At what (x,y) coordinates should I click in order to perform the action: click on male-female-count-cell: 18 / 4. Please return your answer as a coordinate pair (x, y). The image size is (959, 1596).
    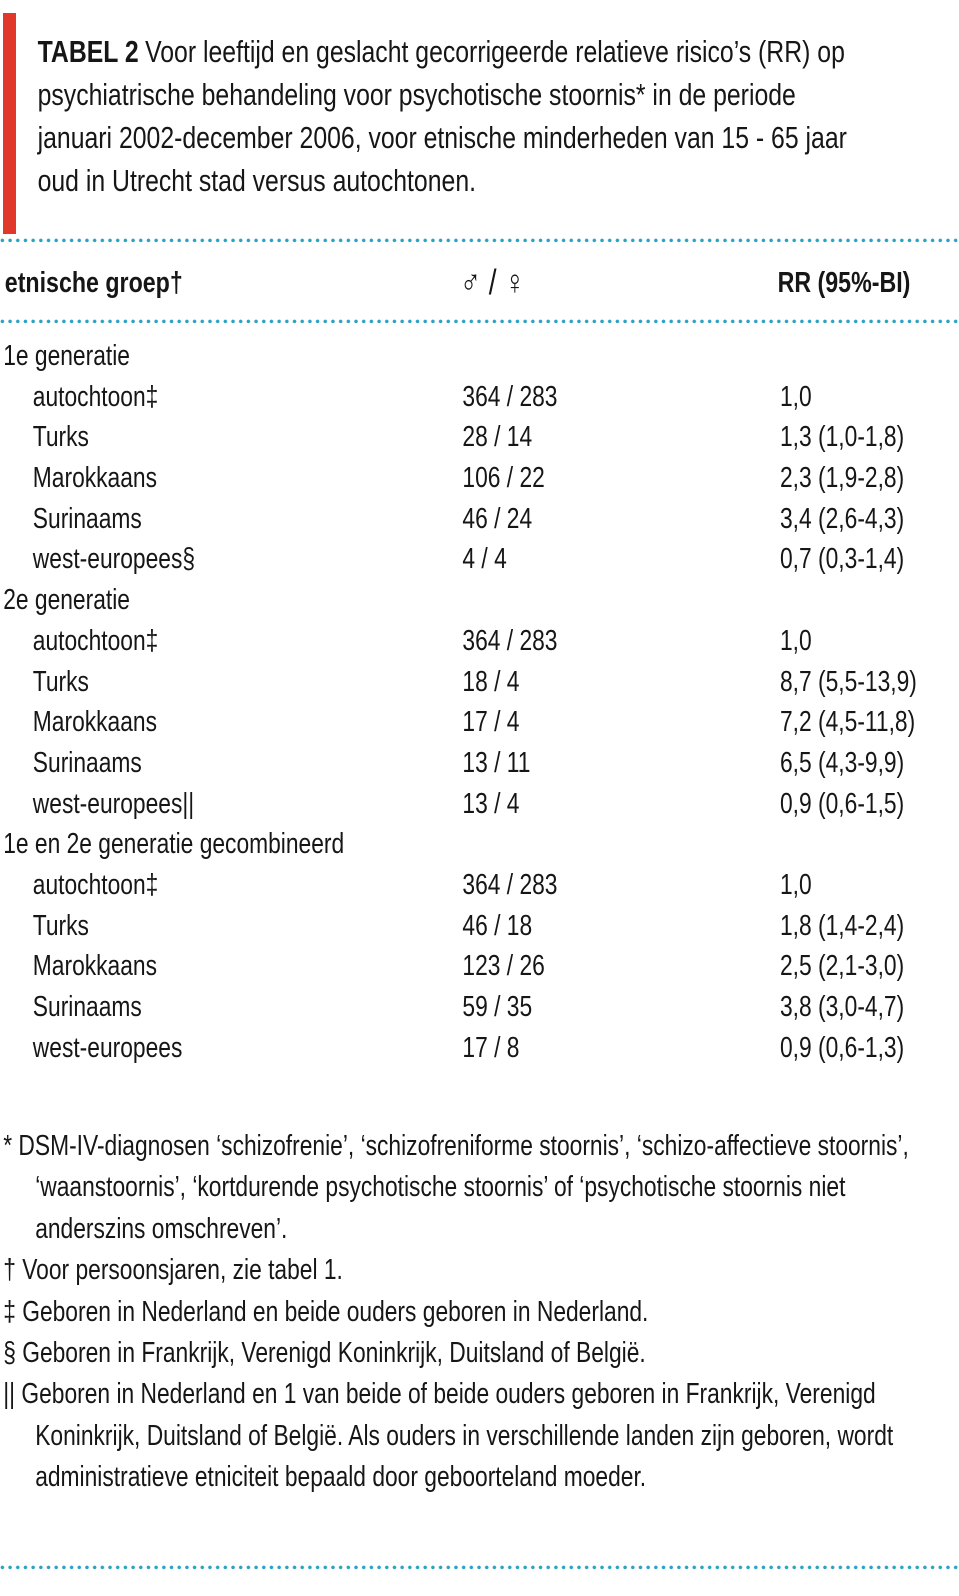
    Looking at the image, I should click on (491, 681).